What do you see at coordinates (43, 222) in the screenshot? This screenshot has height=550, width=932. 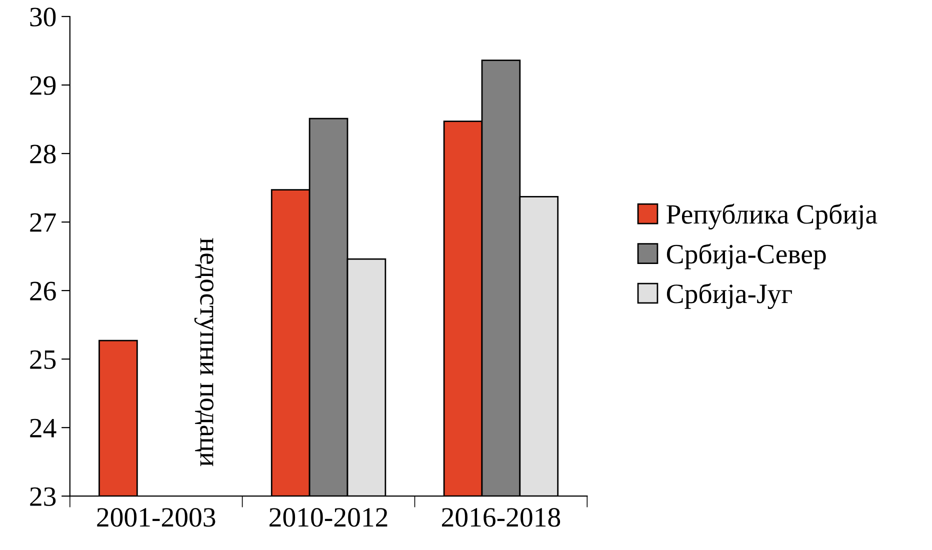 I see `y-tick-label: 27` at bounding box center [43, 222].